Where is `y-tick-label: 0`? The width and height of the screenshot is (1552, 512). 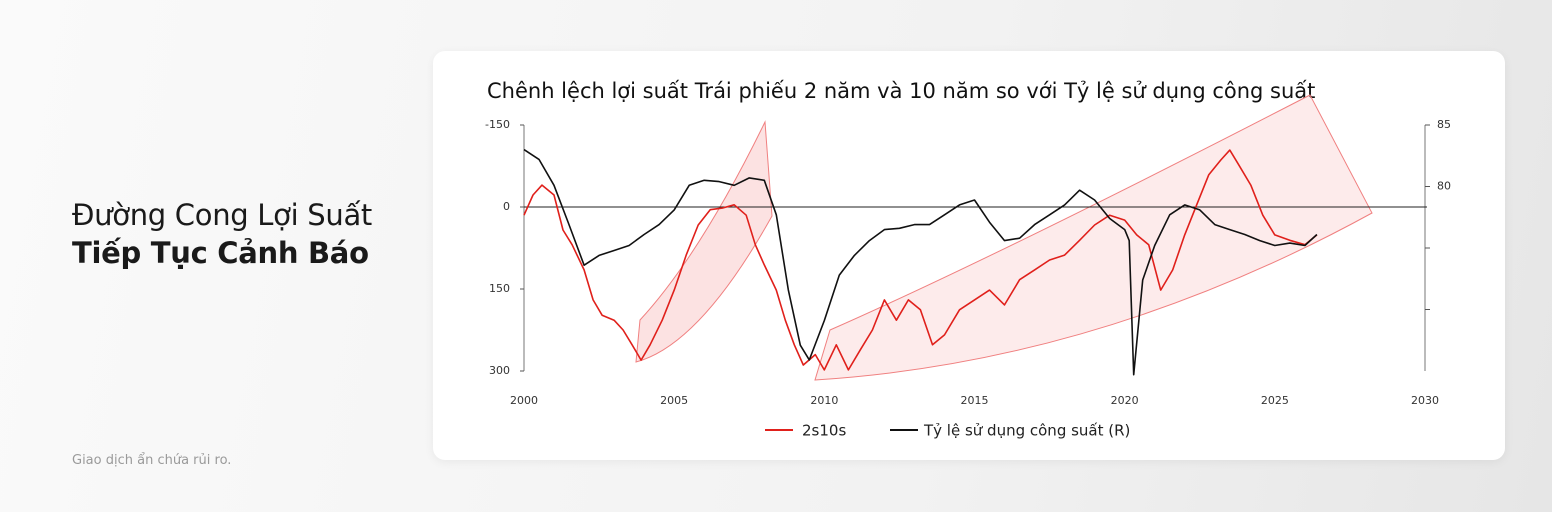 y-tick-label: 0 is located at coordinates (506, 206).